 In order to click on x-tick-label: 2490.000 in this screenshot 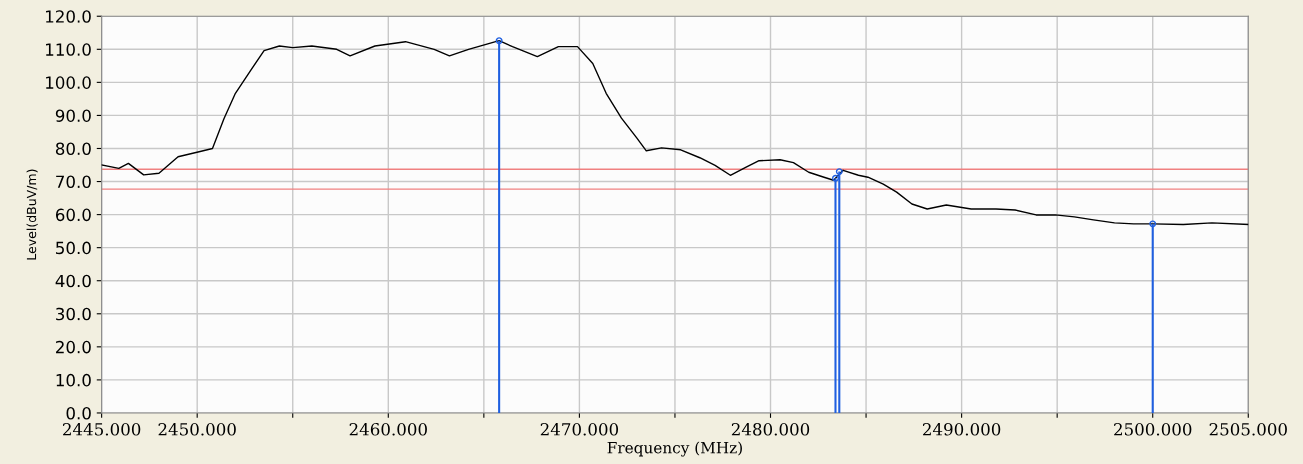, I will do `click(961, 429)`.